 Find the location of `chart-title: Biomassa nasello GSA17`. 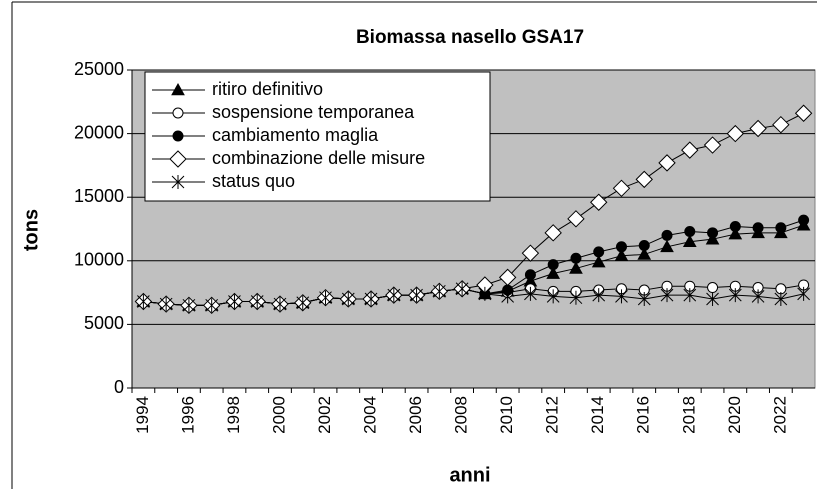

chart-title: Biomassa nasello GSA17 is located at coordinates (470, 37).